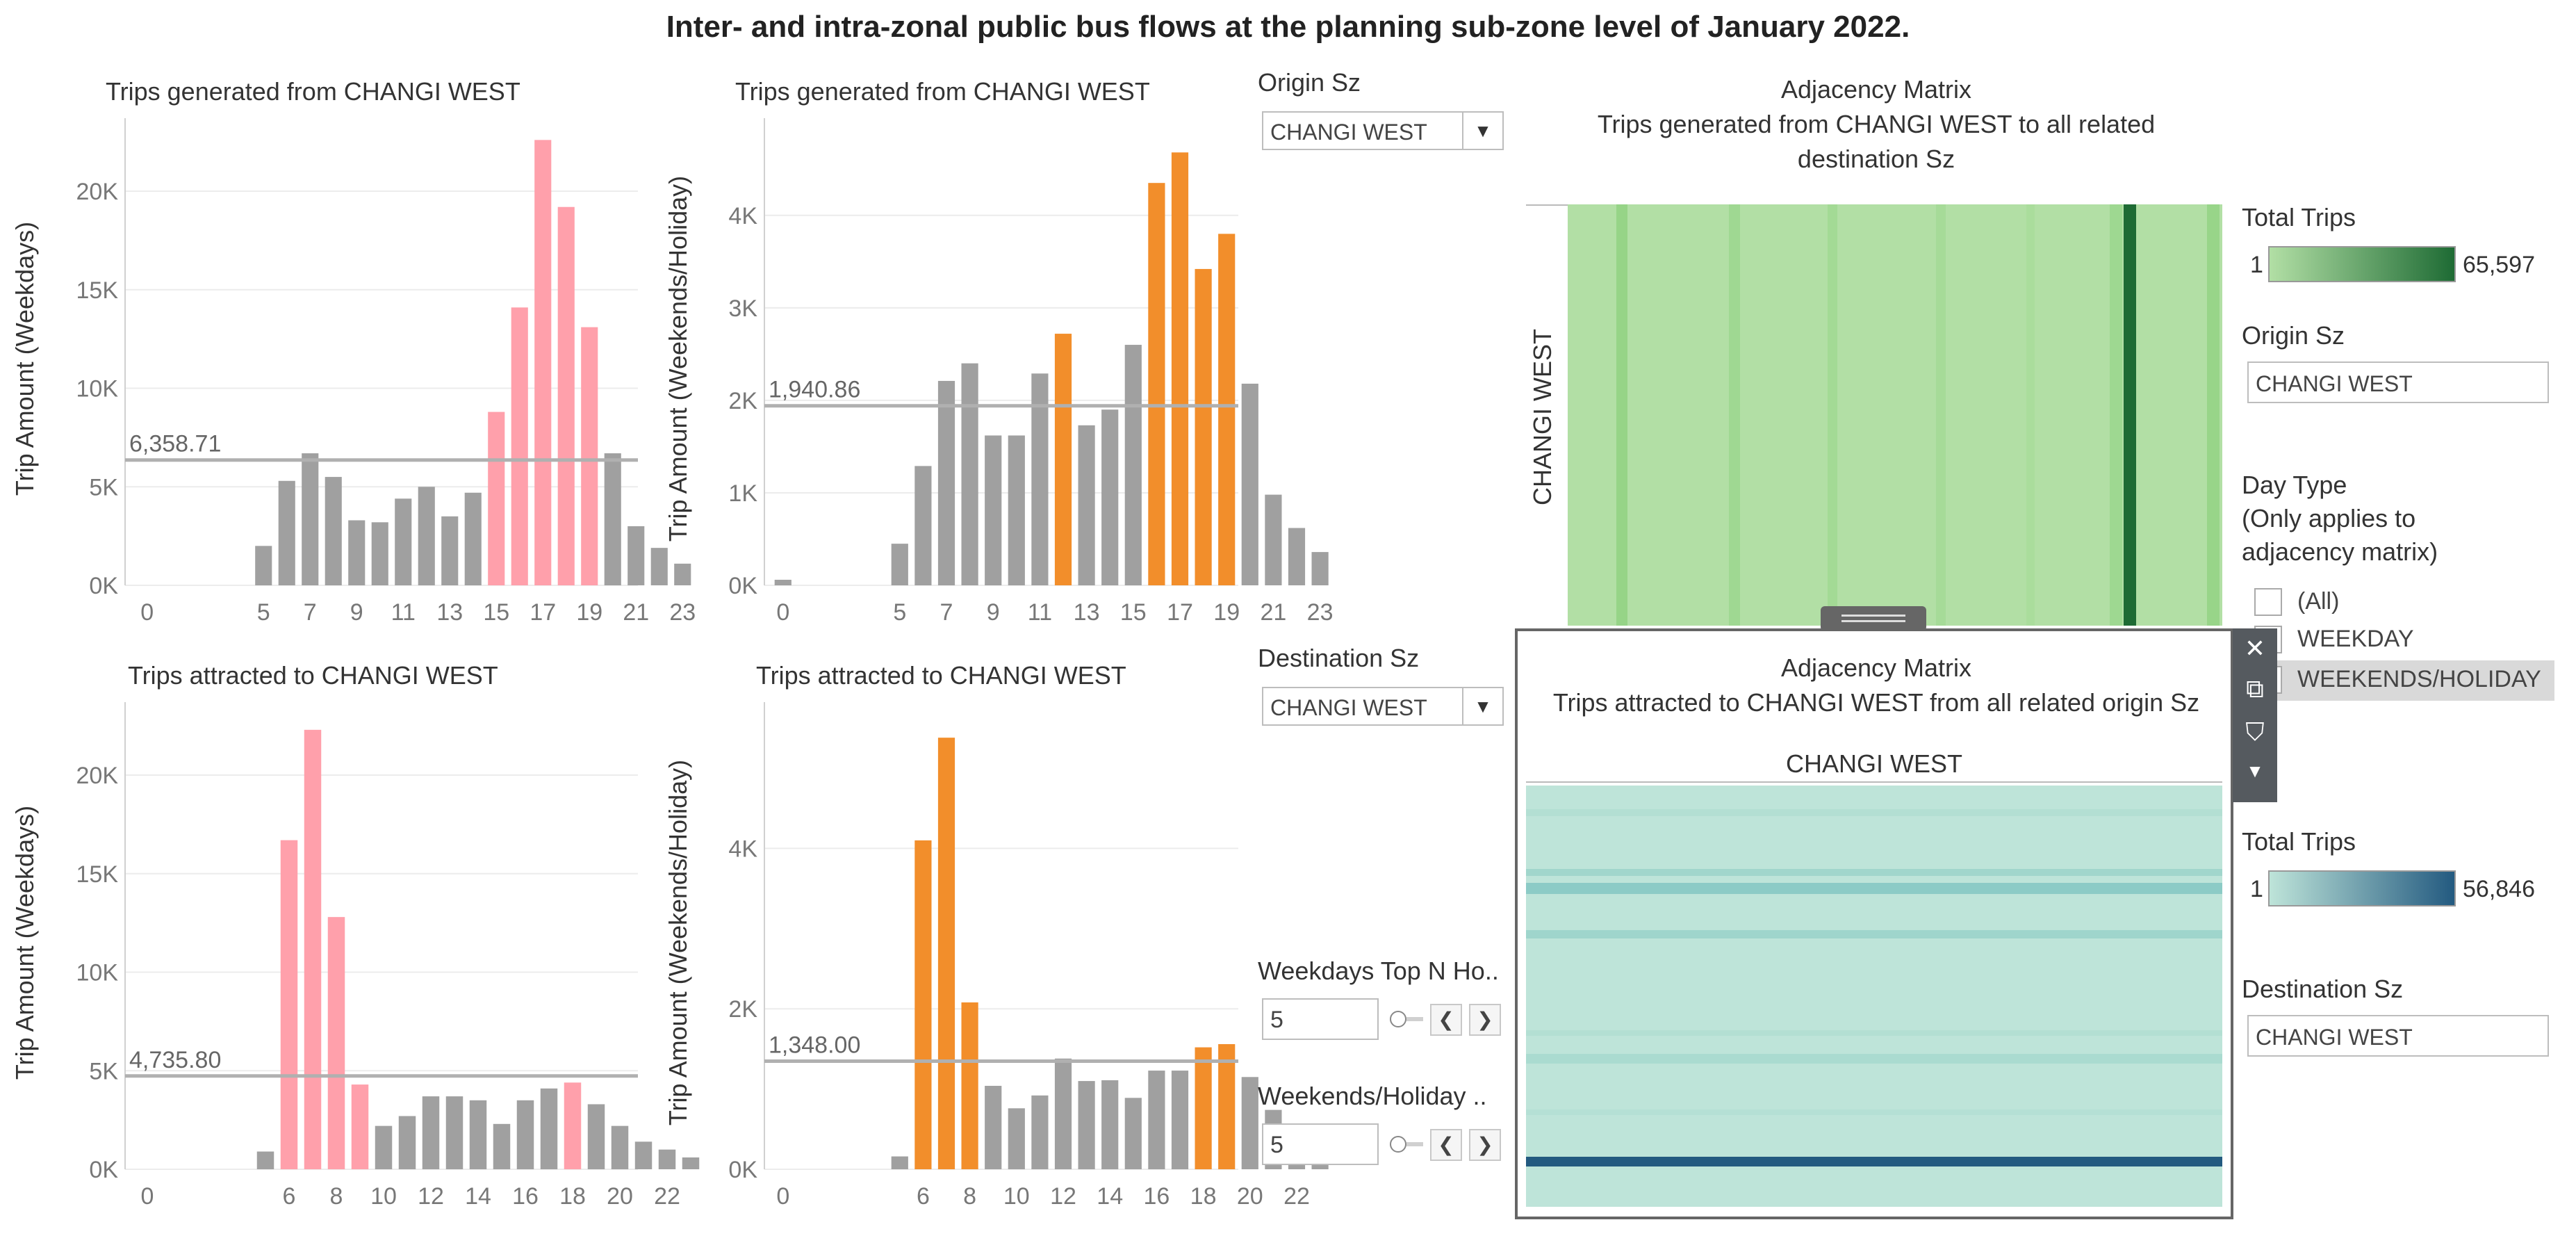 Image resolution: width=2576 pixels, height=1236 pixels. Describe the element at coordinates (1398, 1144) in the screenshot. I see `weekends-topn-slider-knob` at that location.